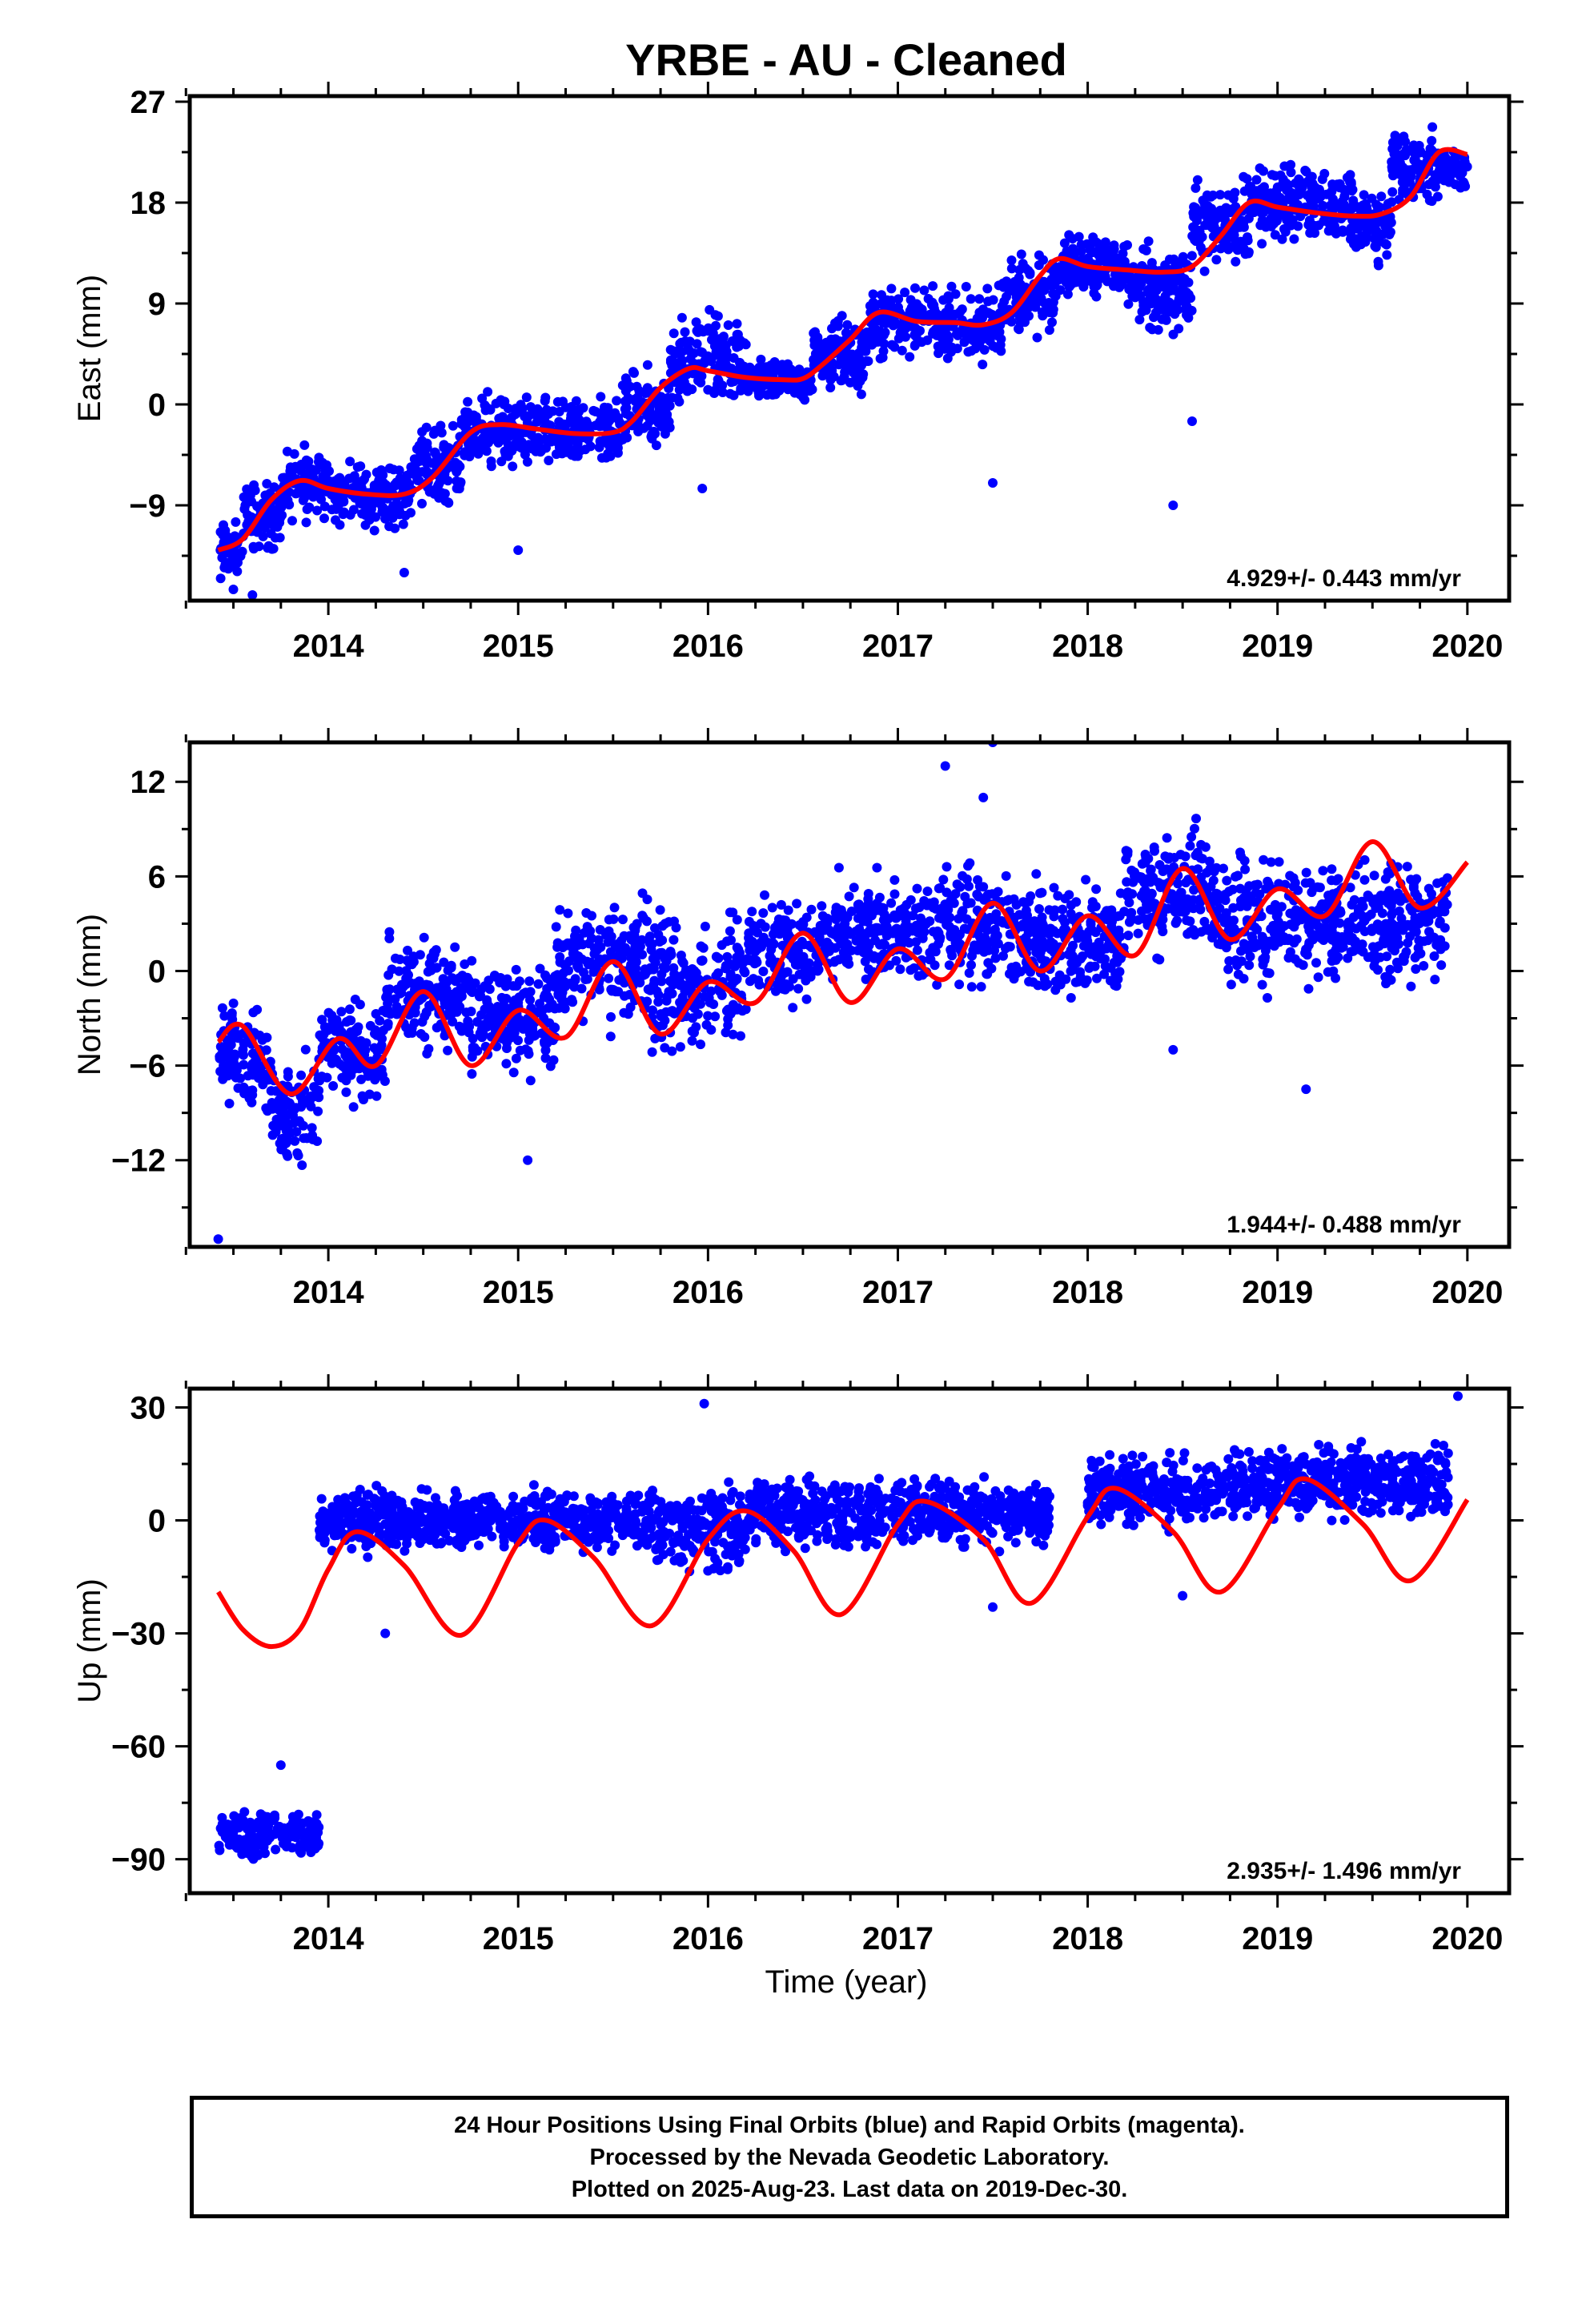  I want to click on data-point-outlier, so click(702, 489).